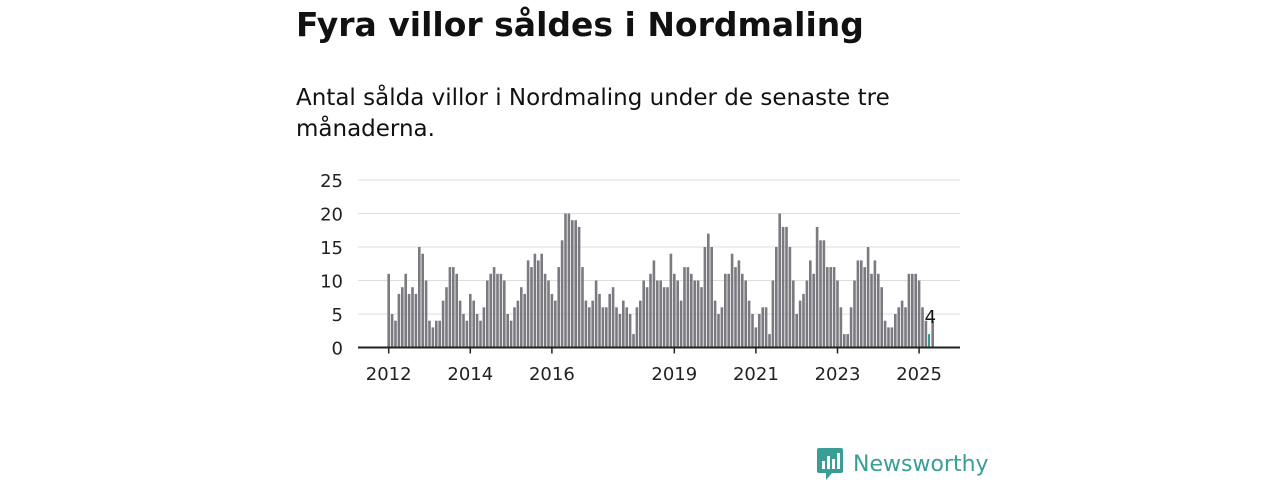 This screenshot has width=1280, height=481. Describe the element at coordinates (919, 374) in the screenshot. I see `x-tick-label: 2025` at that location.